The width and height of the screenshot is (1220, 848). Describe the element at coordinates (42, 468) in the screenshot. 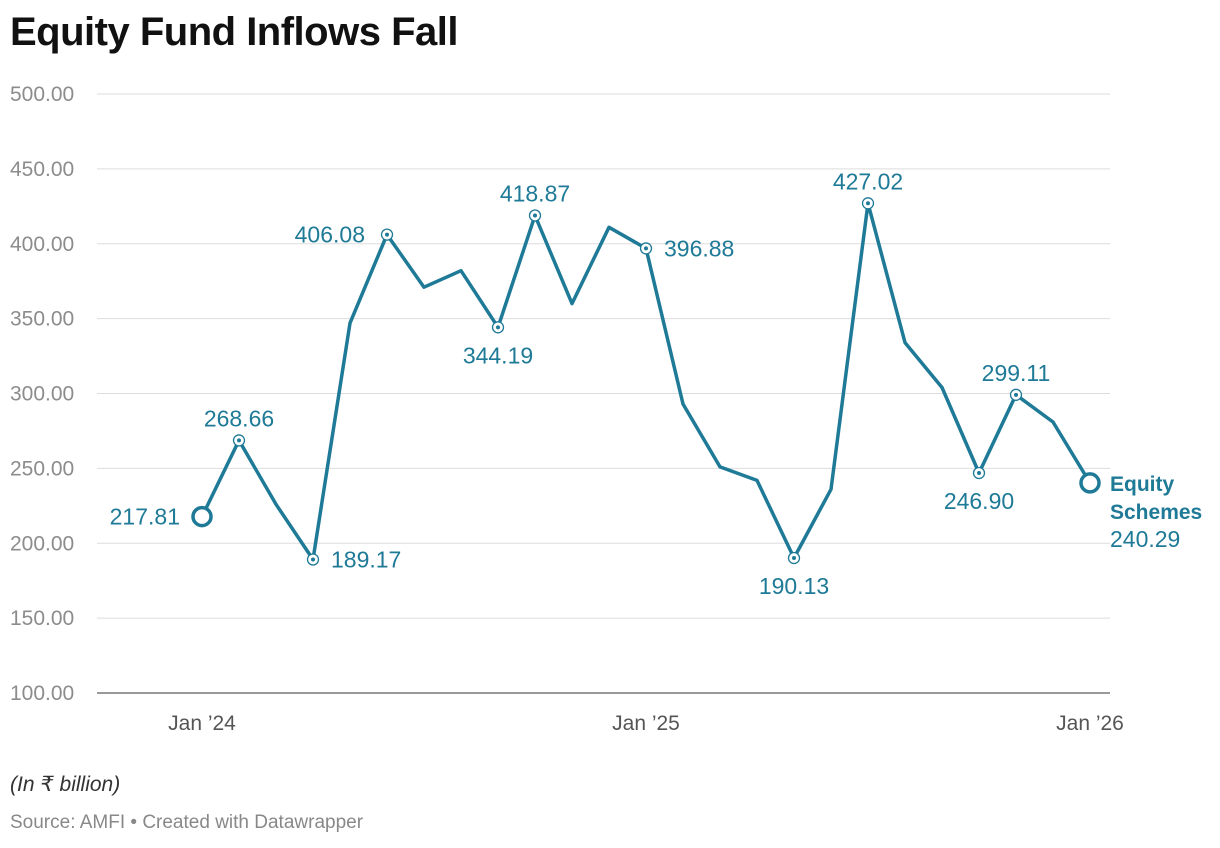

I see `y-tick-label: 250.00` at that location.